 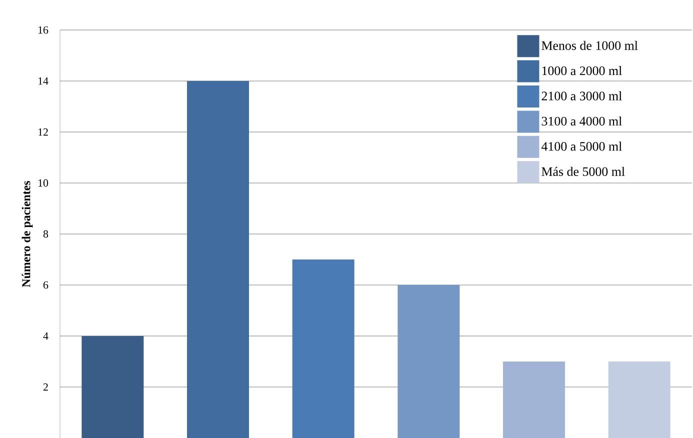 I want to click on y-tick-label: 10, so click(x=43, y=183).